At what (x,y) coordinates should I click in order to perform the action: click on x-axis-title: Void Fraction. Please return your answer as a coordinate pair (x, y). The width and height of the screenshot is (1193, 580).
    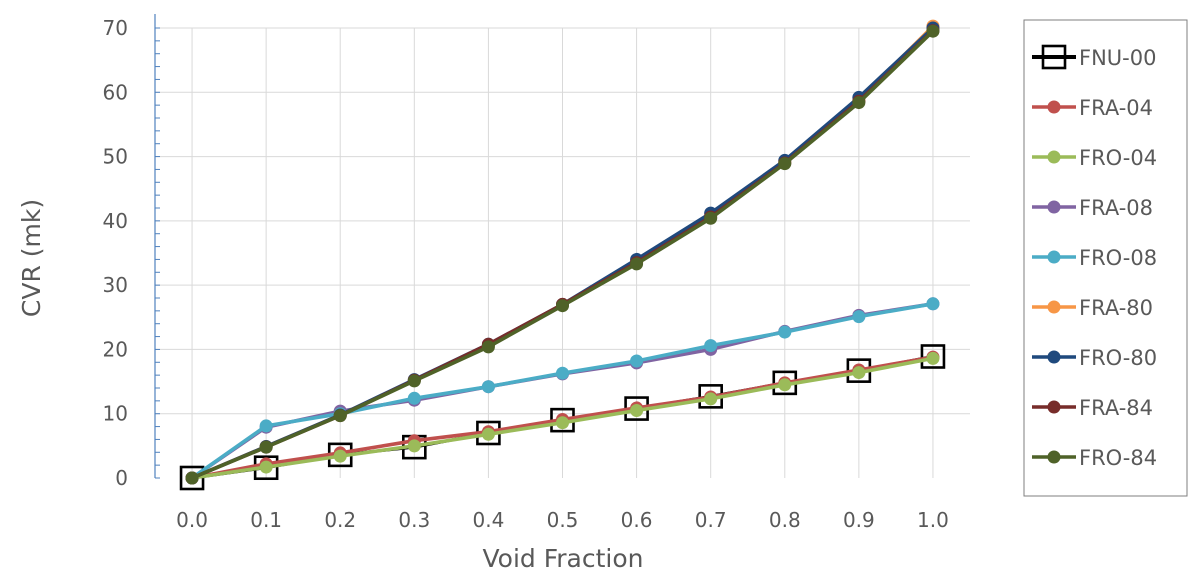
    Looking at the image, I should click on (562, 558).